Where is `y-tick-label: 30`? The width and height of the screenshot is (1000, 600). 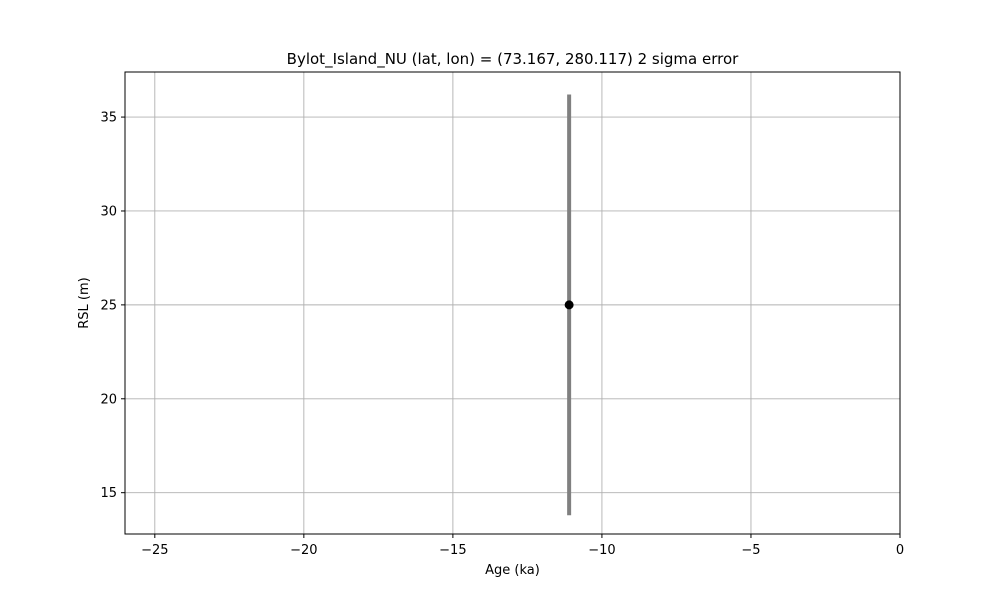
y-tick-label: 30 is located at coordinates (108, 211).